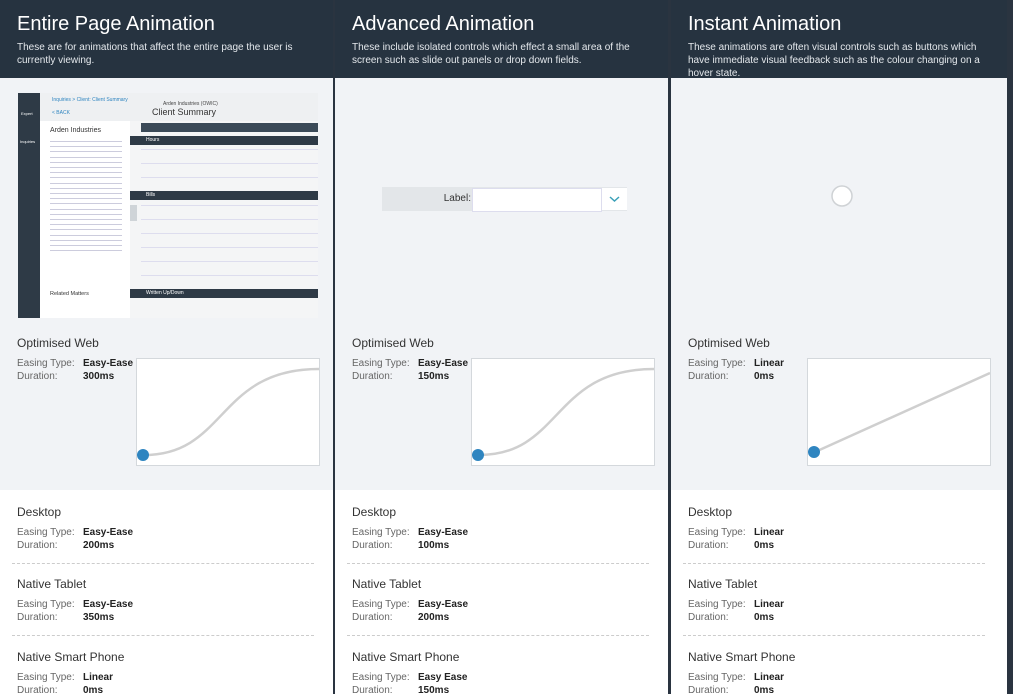 The image size is (1013, 694). Describe the element at coordinates (151, 195) in the screenshot. I see `section-name: Bills` at that location.